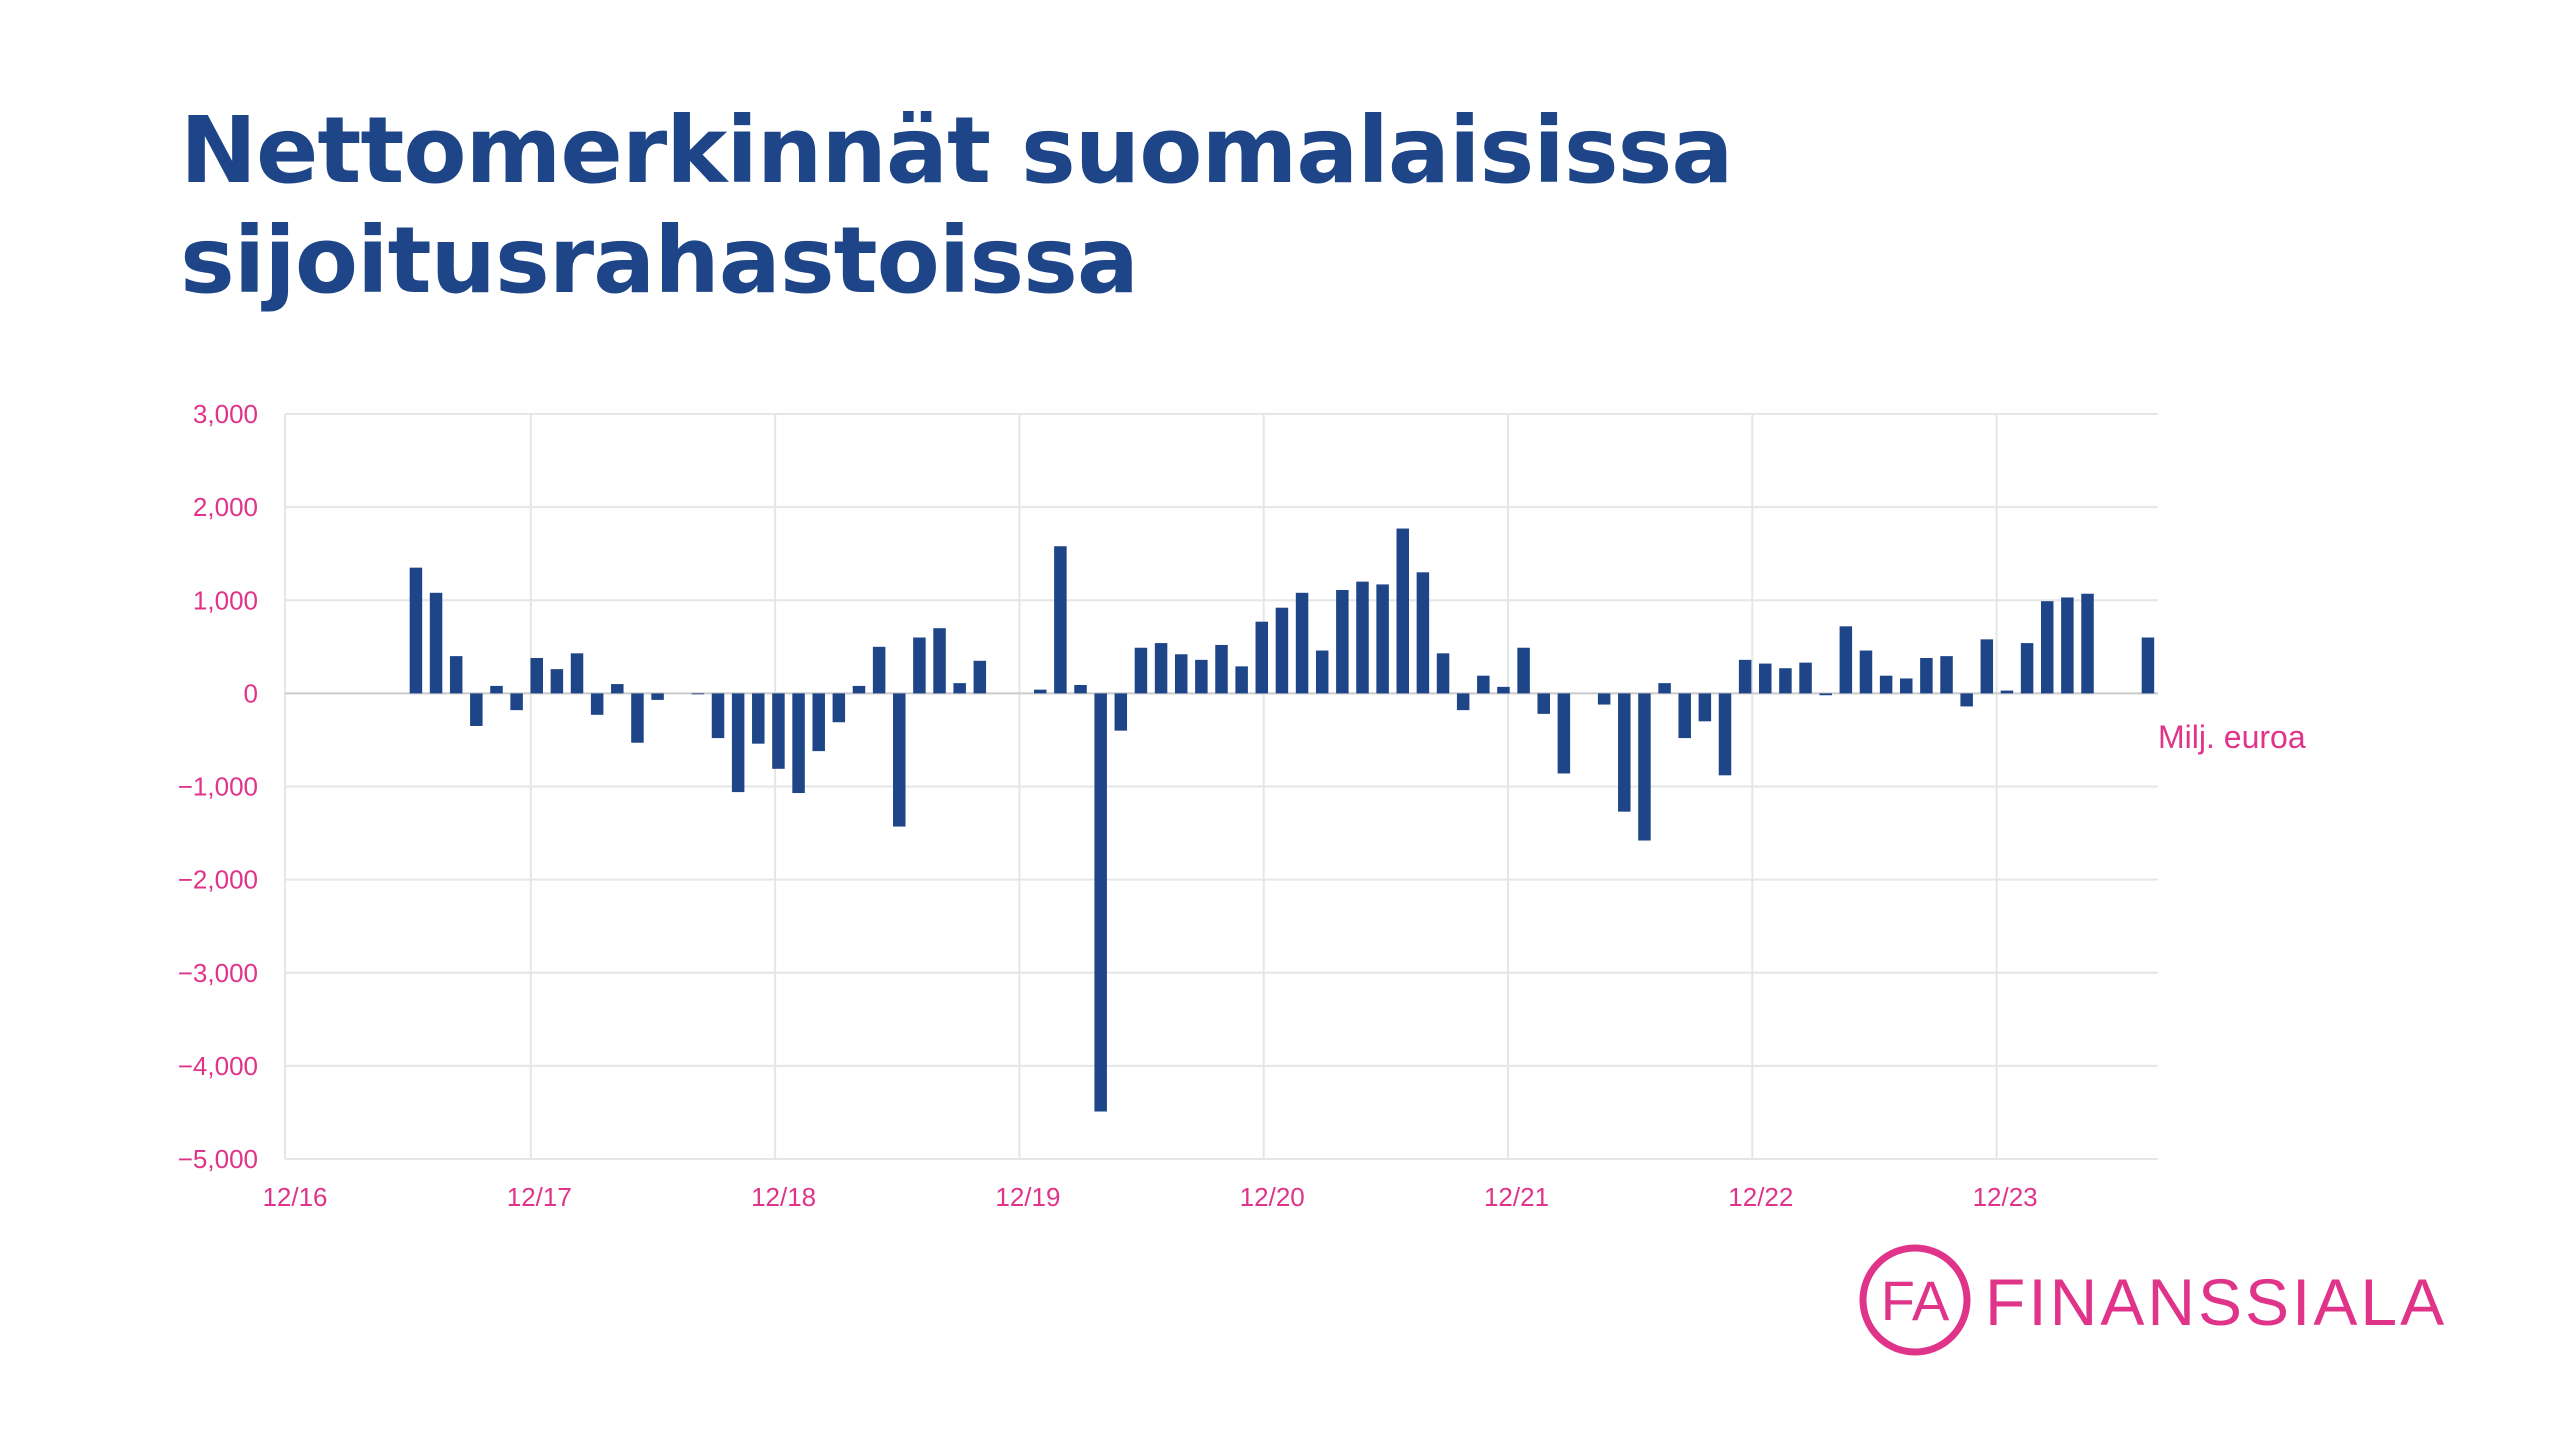 The width and height of the screenshot is (2560, 1440). I want to click on finanssiala-logo: FA FINANSSIALA, so click(2165, 1300).